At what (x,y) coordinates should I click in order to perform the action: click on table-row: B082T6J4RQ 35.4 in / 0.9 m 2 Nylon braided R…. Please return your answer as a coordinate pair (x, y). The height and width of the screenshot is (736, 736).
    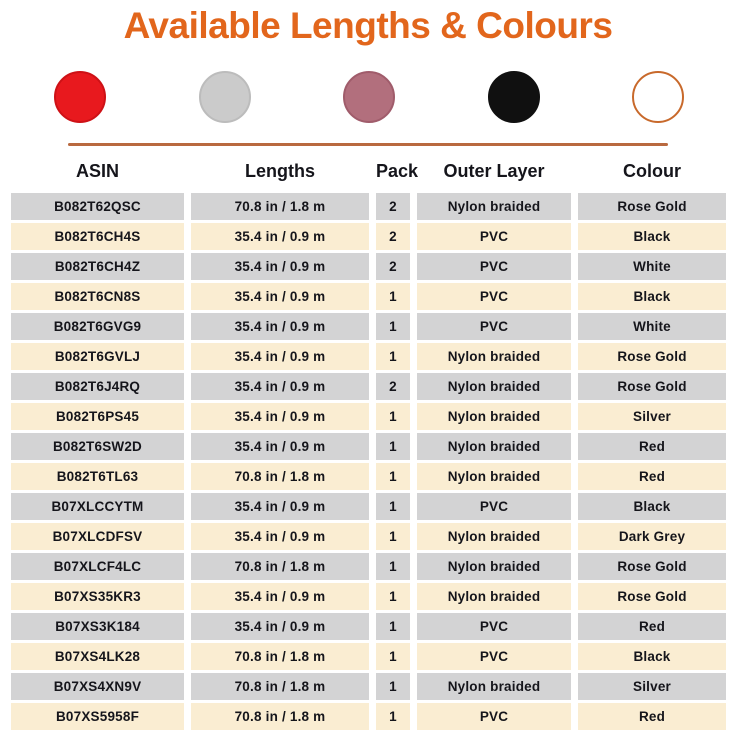
    Looking at the image, I should click on (368, 386).